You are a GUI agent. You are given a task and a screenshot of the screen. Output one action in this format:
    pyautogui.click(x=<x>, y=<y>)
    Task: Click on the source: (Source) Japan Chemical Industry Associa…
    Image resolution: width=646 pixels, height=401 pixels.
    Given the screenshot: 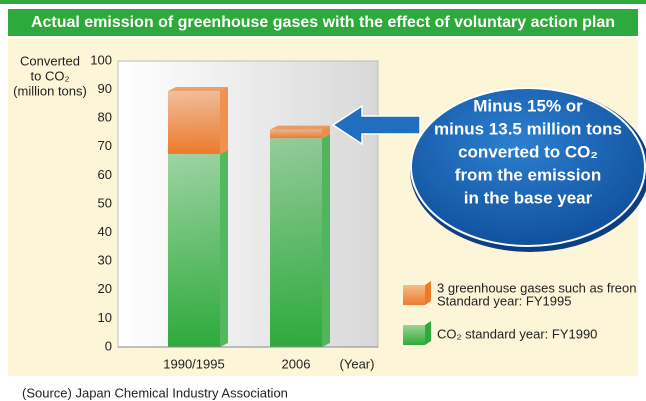 What is the action you would take?
    pyautogui.click(x=155, y=392)
    